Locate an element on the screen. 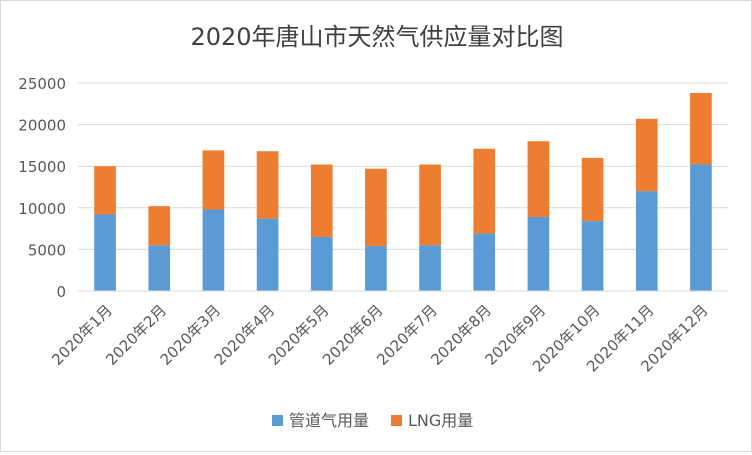 Image resolution: width=752 pixels, height=455 pixels. legend-label: LNG用量 is located at coordinates (440, 420).